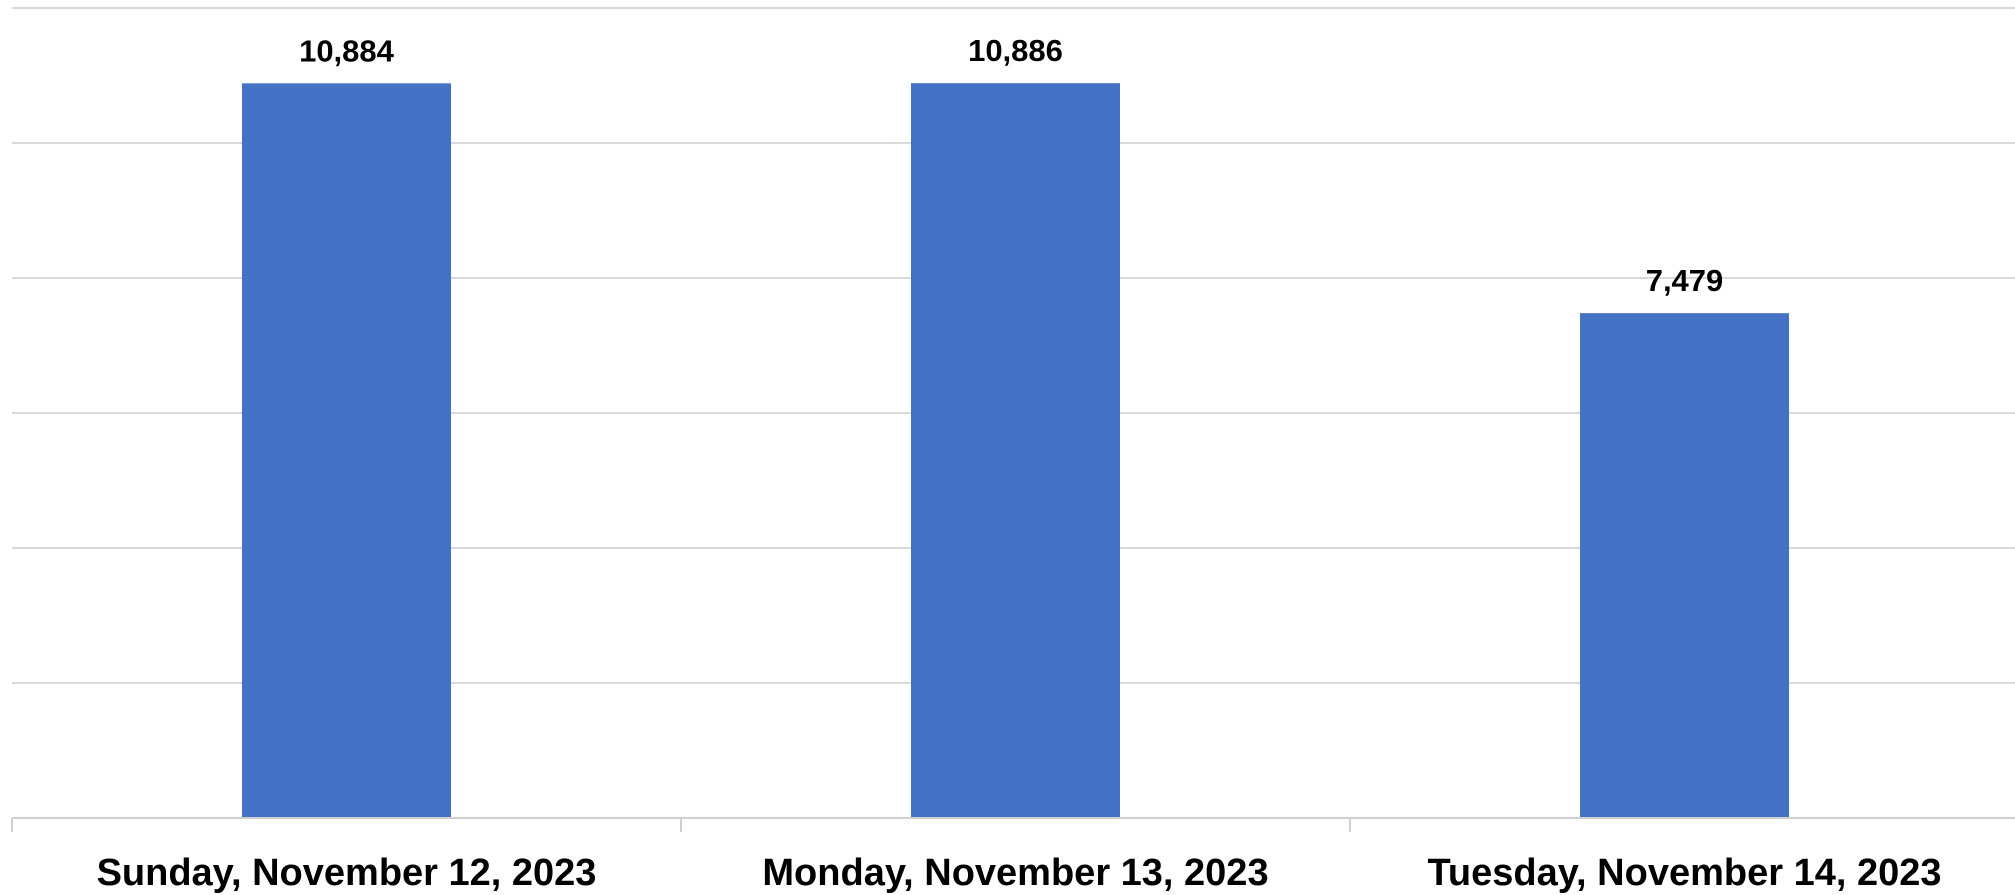  Describe the element at coordinates (347, 873) in the screenshot. I see `category-label: Sunday, November 12, 2023` at that location.